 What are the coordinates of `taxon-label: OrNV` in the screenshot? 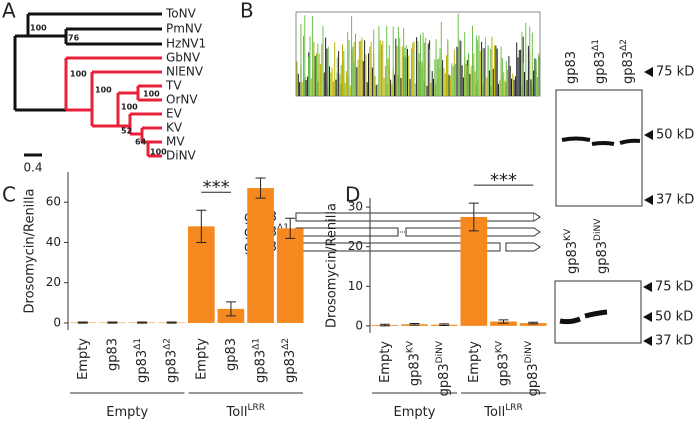 It's located at (182, 100).